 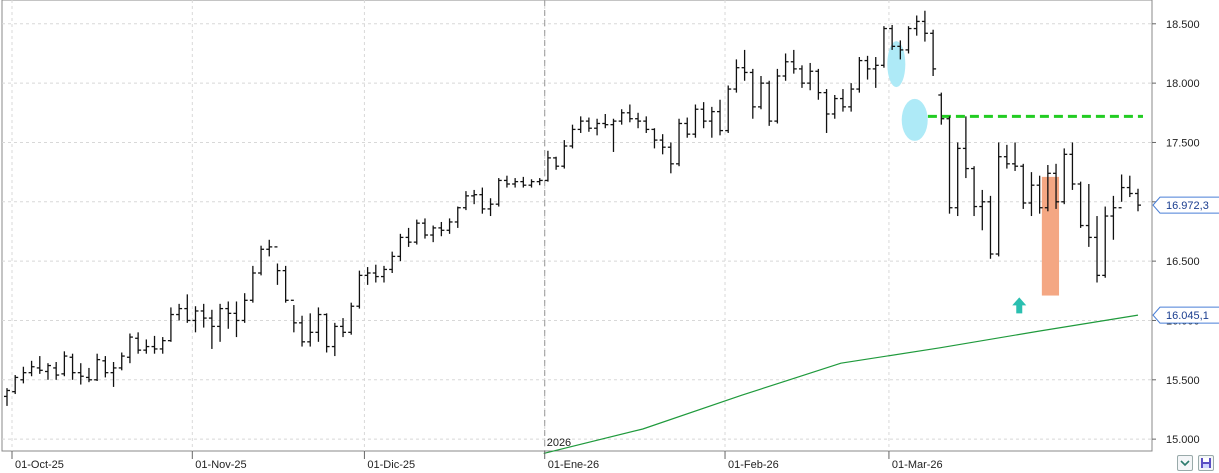 I want to click on last-price-label-box, so click(x=1185, y=205).